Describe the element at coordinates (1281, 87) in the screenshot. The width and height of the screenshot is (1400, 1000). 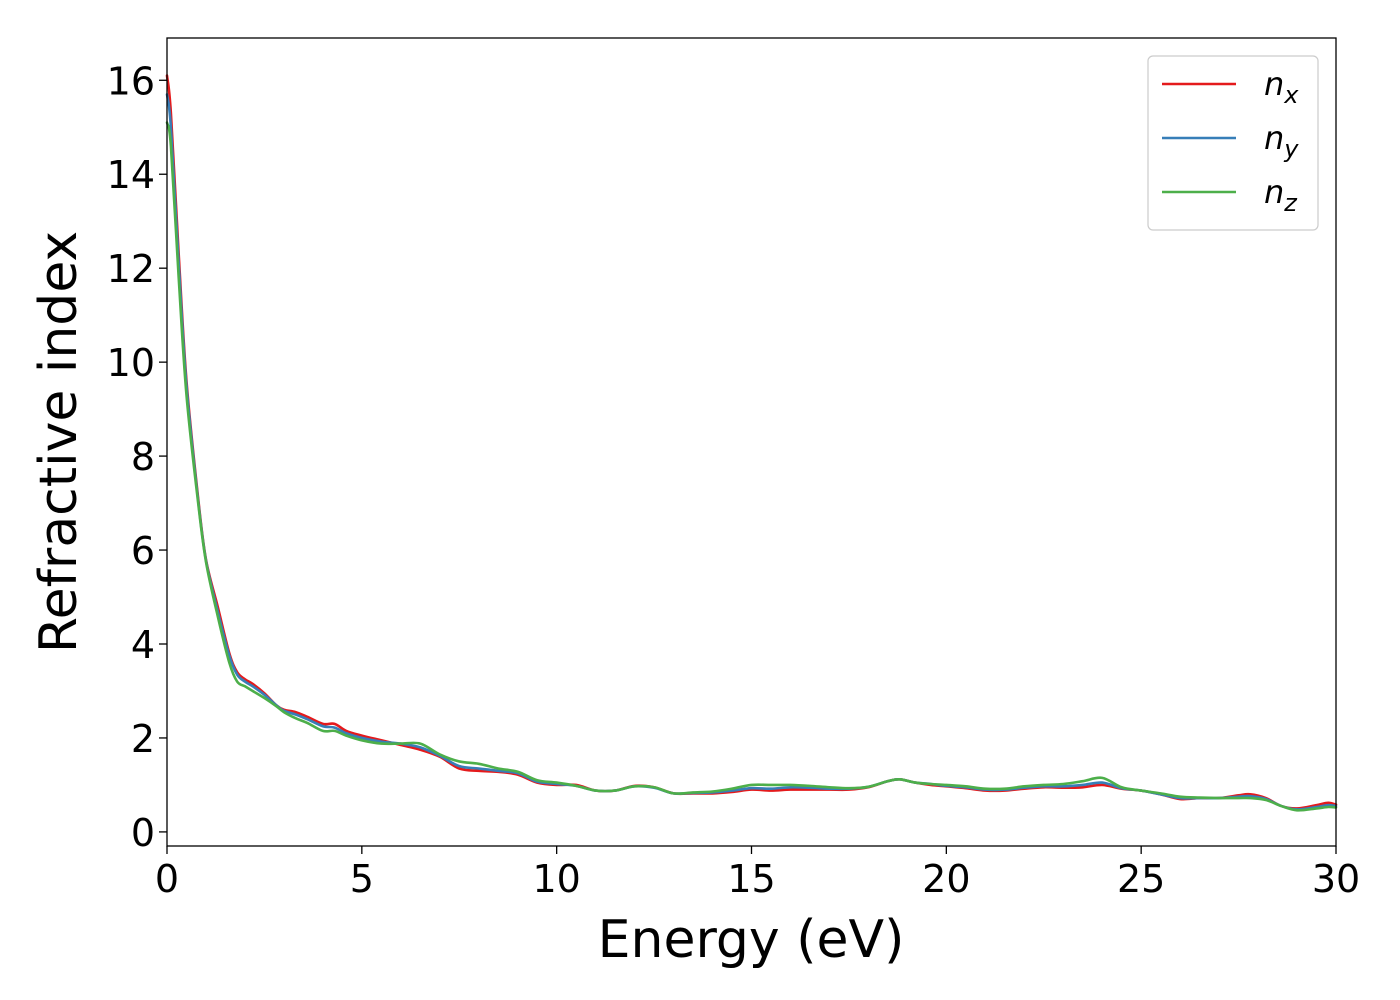
I see `legend-label-nx: nx` at that location.